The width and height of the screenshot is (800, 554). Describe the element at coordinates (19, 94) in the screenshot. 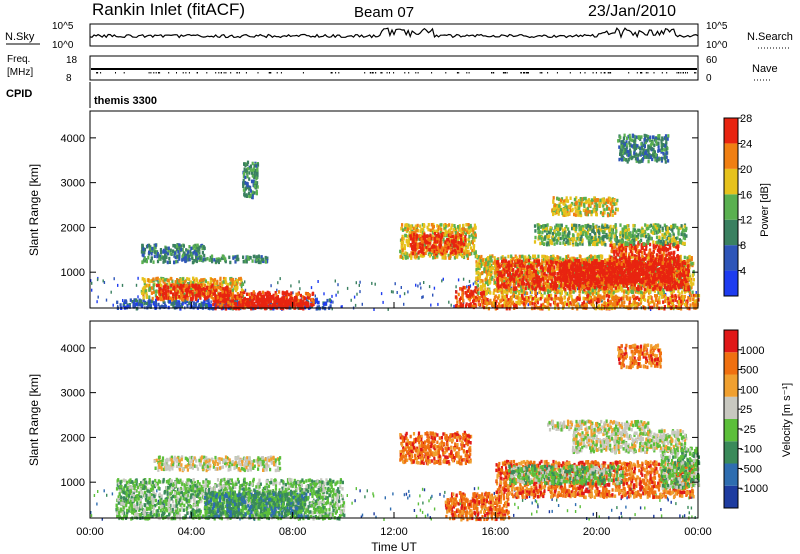

I see `cpid-label: CPID` at that location.